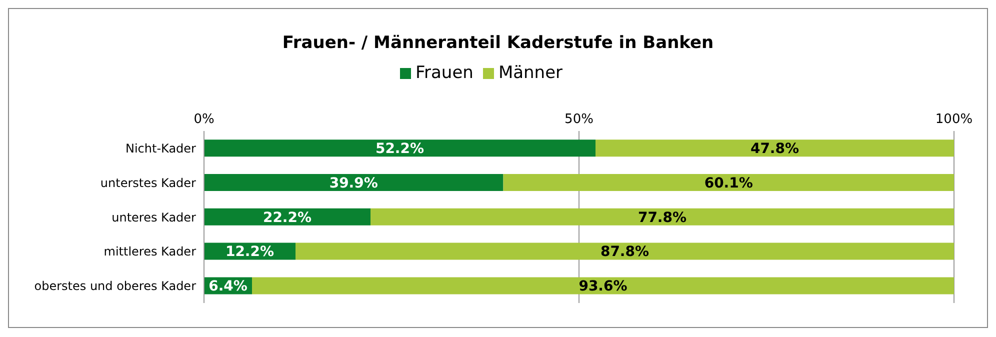 This screenshot has height=337, width=996. What do you see at coordinates (498, 43) in the screenshot?
I see `chart-title: Frauen- / Männeranteil Kaderstufe in Banken` at bounding box center [498, 43].